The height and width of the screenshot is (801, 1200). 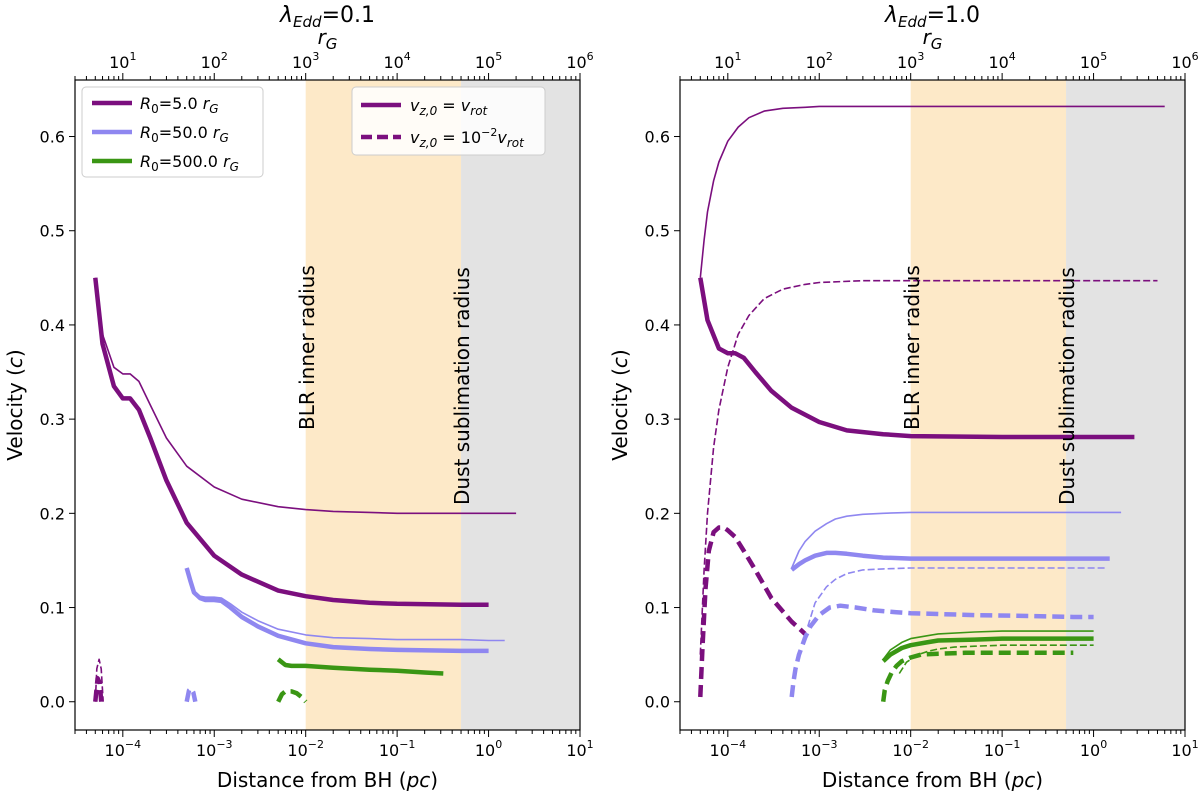 What do you see at coordinates (910, 61) in the screenshot?
I see `right-top-tick-label-2: 10³` at bounding box center [910, 61].